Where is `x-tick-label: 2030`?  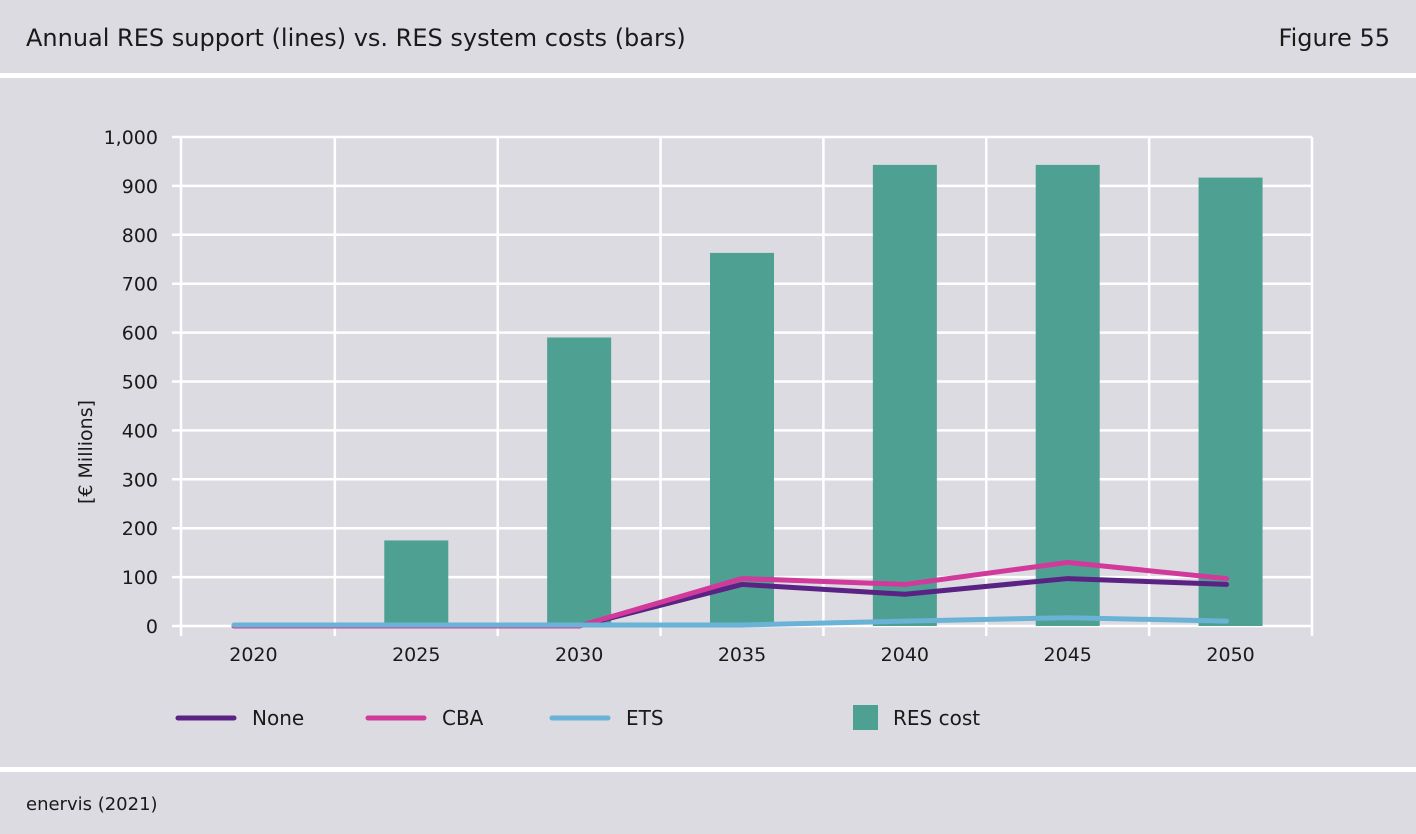 x-tick-label: 2030 is located at coordinates (579, 655).